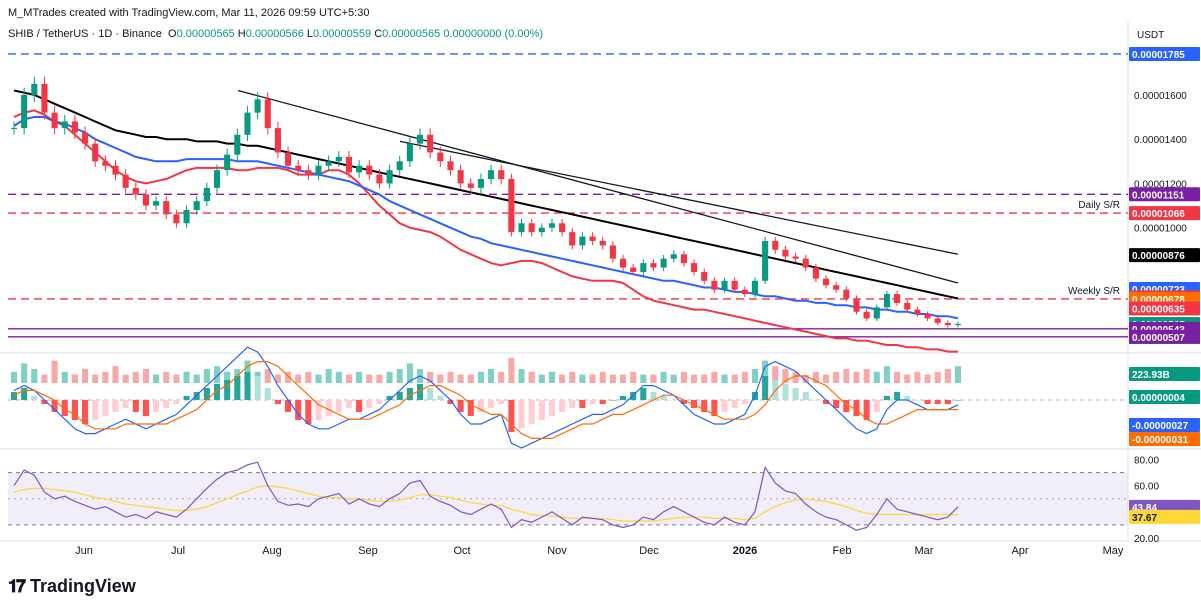 Image resolution: width=1201 pixels, height=605 pixels. I want to click on price-tick-label: 0.00001200, so click(1160, 184).